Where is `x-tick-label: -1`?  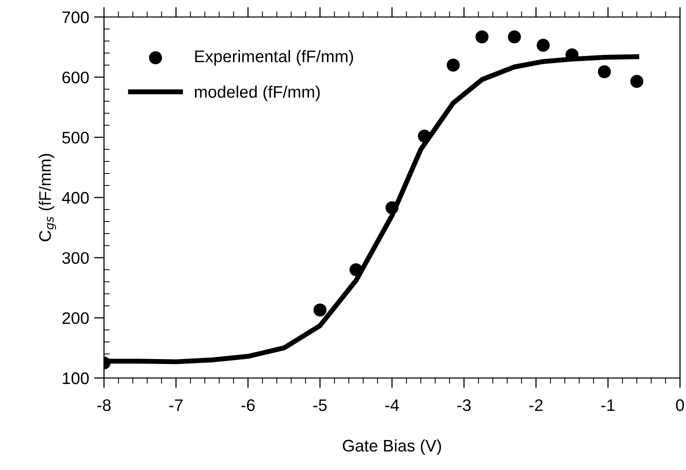 x-tick-label: -1 is located at coordinates (608, 405).